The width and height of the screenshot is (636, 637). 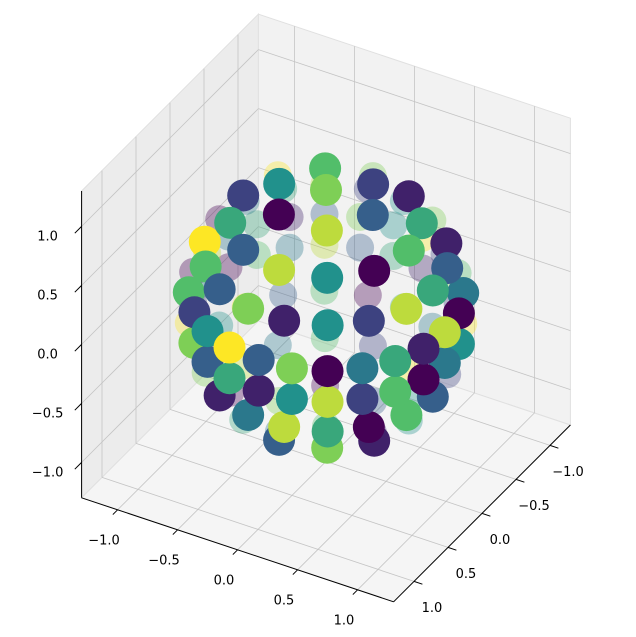 I want to click on x-tick-label: 0.0, so click(x=224, y=581).